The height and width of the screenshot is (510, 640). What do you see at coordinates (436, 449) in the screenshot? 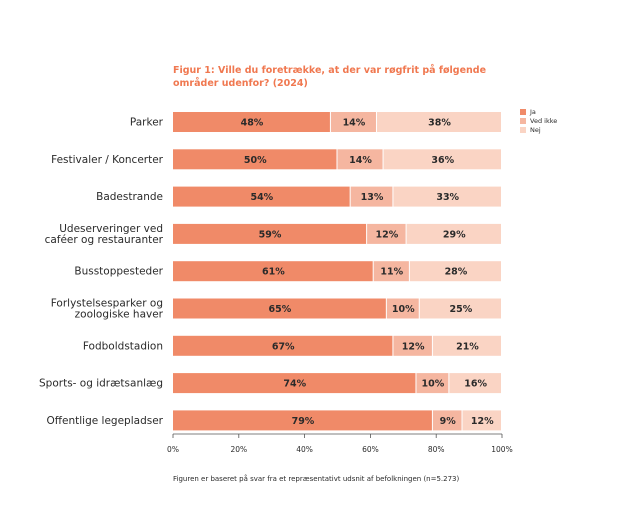
I see `x-tick-label: 80%` at bounding box center [436, 449].